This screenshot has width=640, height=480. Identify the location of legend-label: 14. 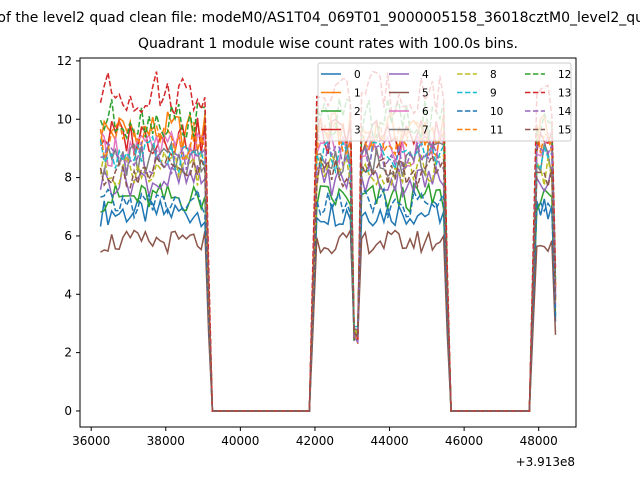
(565, 112).